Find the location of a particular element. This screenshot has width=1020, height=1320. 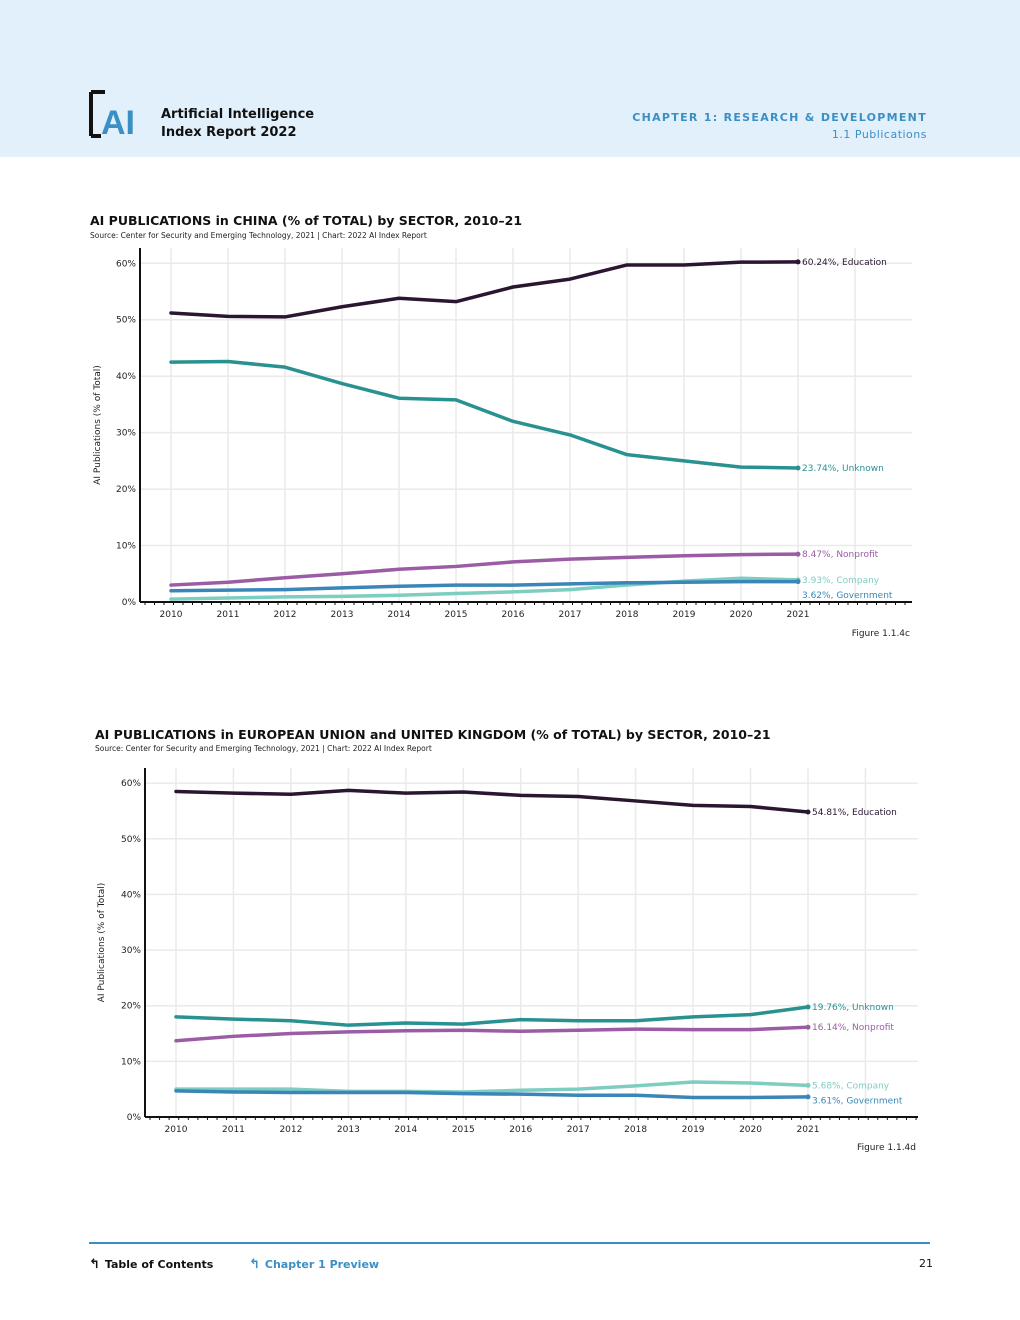

ai-index-logo: AI is located at coordinates (112, 114).